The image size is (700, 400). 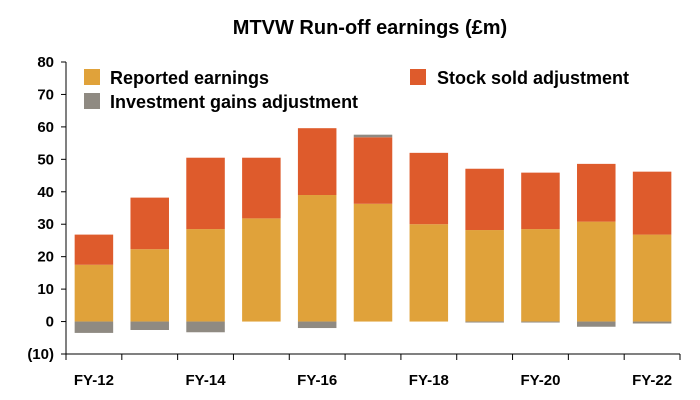 What do you see at coordinates (45, 192) in the screenshot?
I see `y-tick-label: 40` at bounding box center [45, 192].